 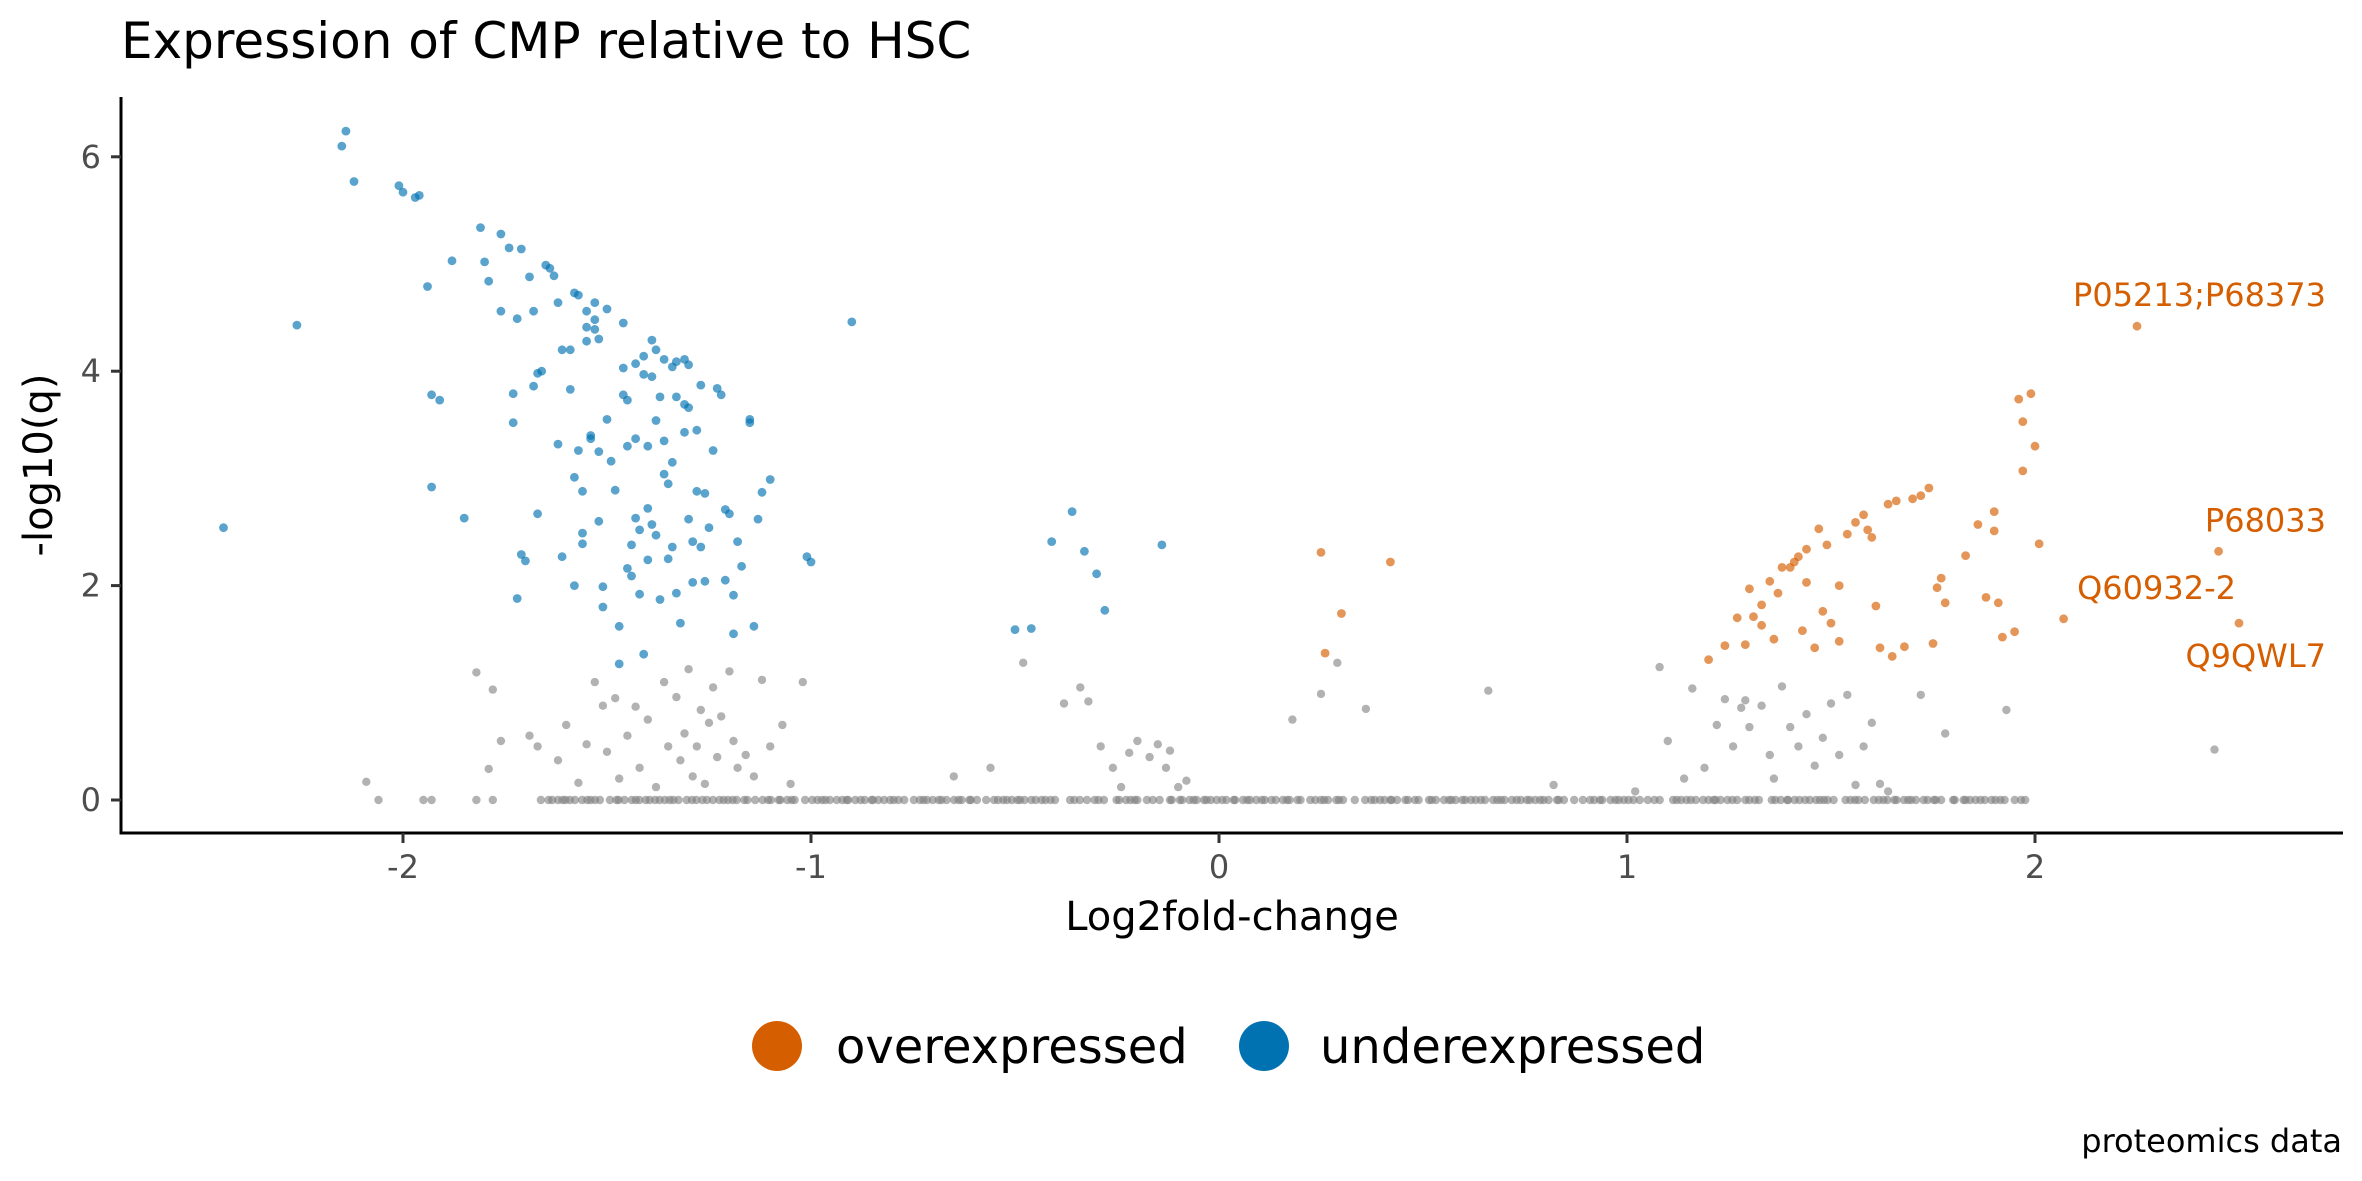 I want to click on x-axis-ticks: -2 -1 0 1 2, so click(x=1216, y=859).